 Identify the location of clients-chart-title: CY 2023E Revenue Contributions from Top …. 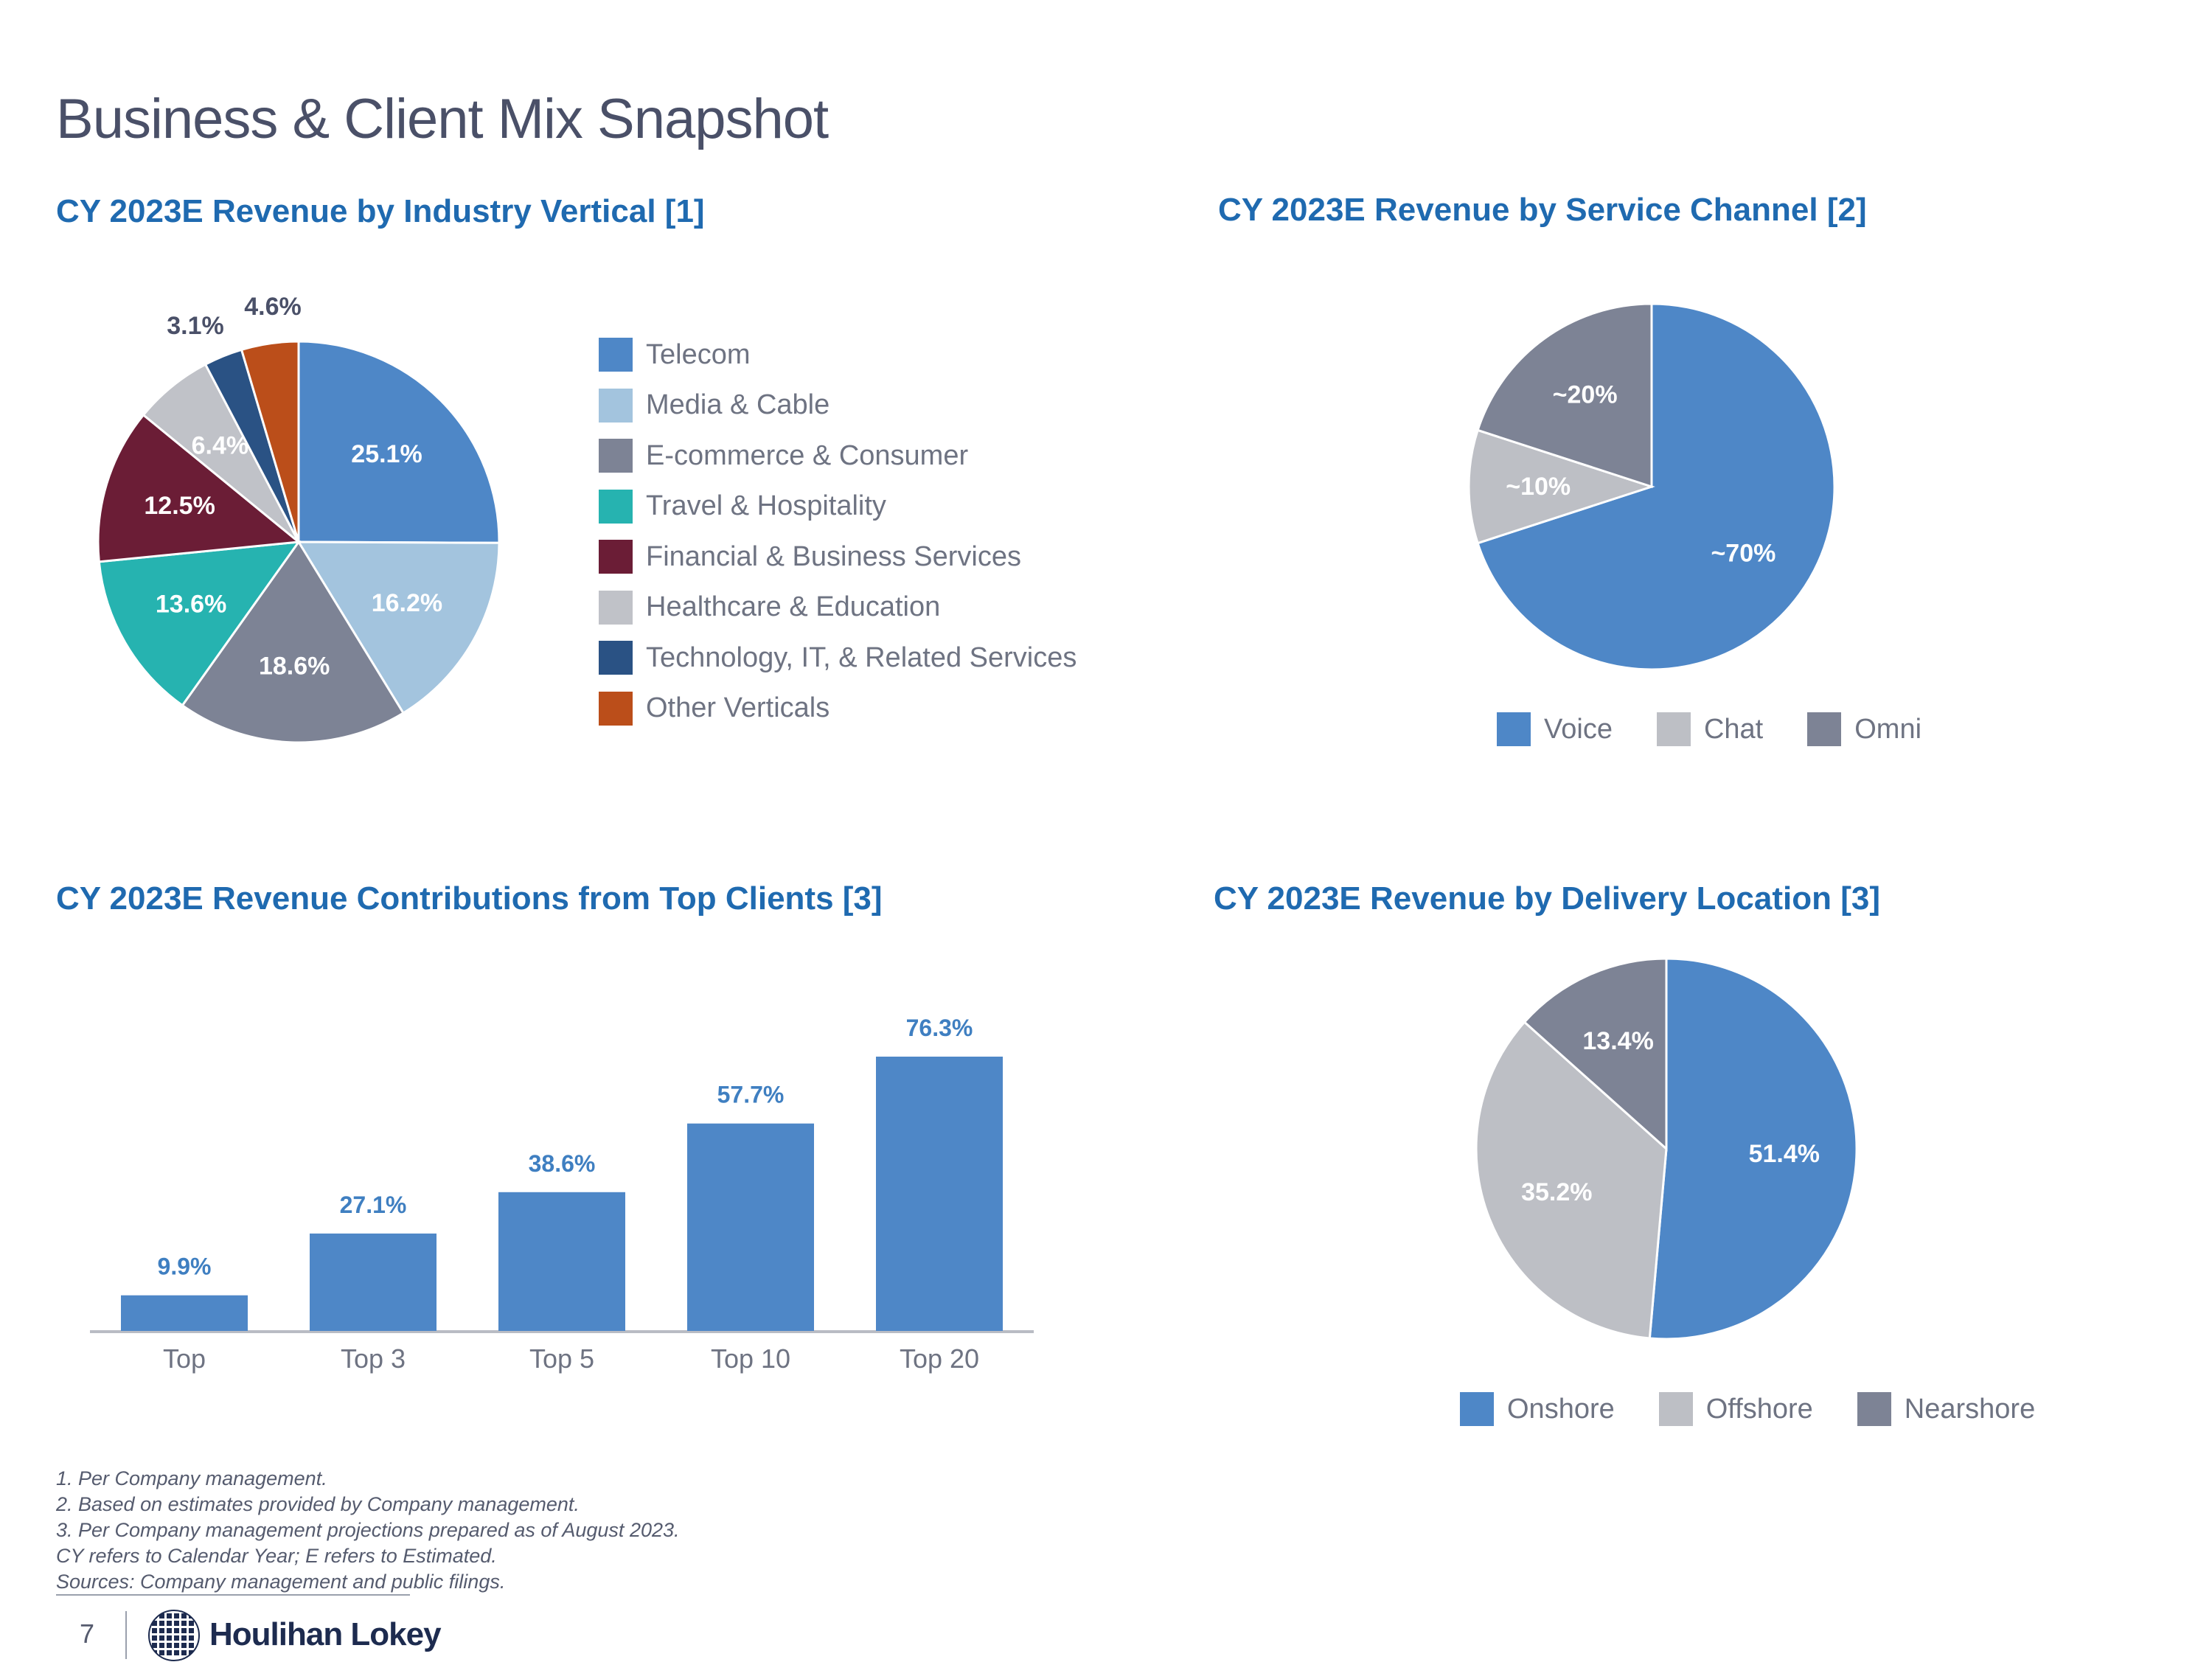
(469, 898).